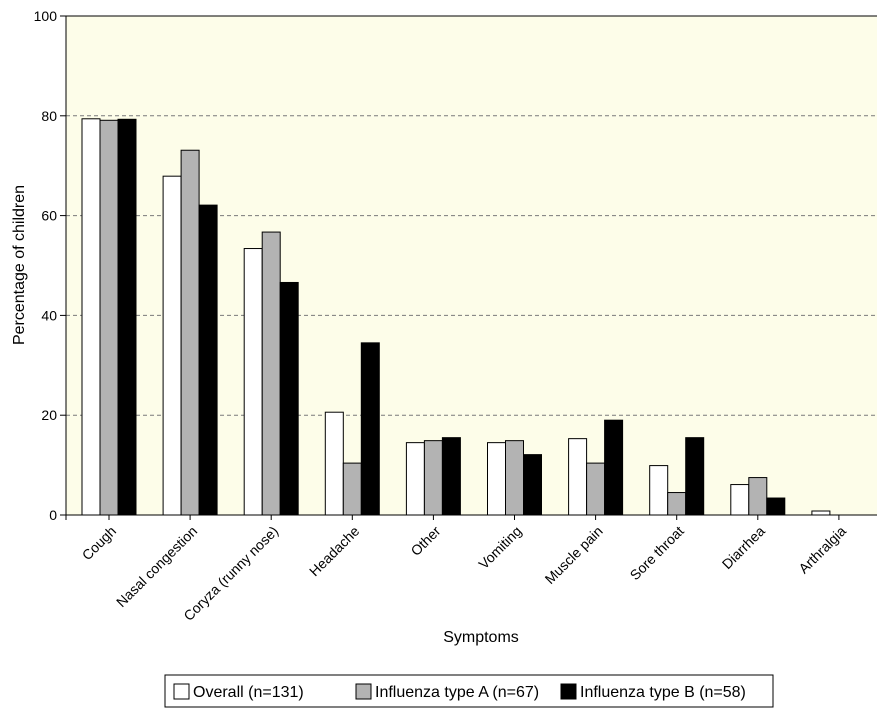  I want to click on x-axis-title: Symptoms, so click(481, 637).